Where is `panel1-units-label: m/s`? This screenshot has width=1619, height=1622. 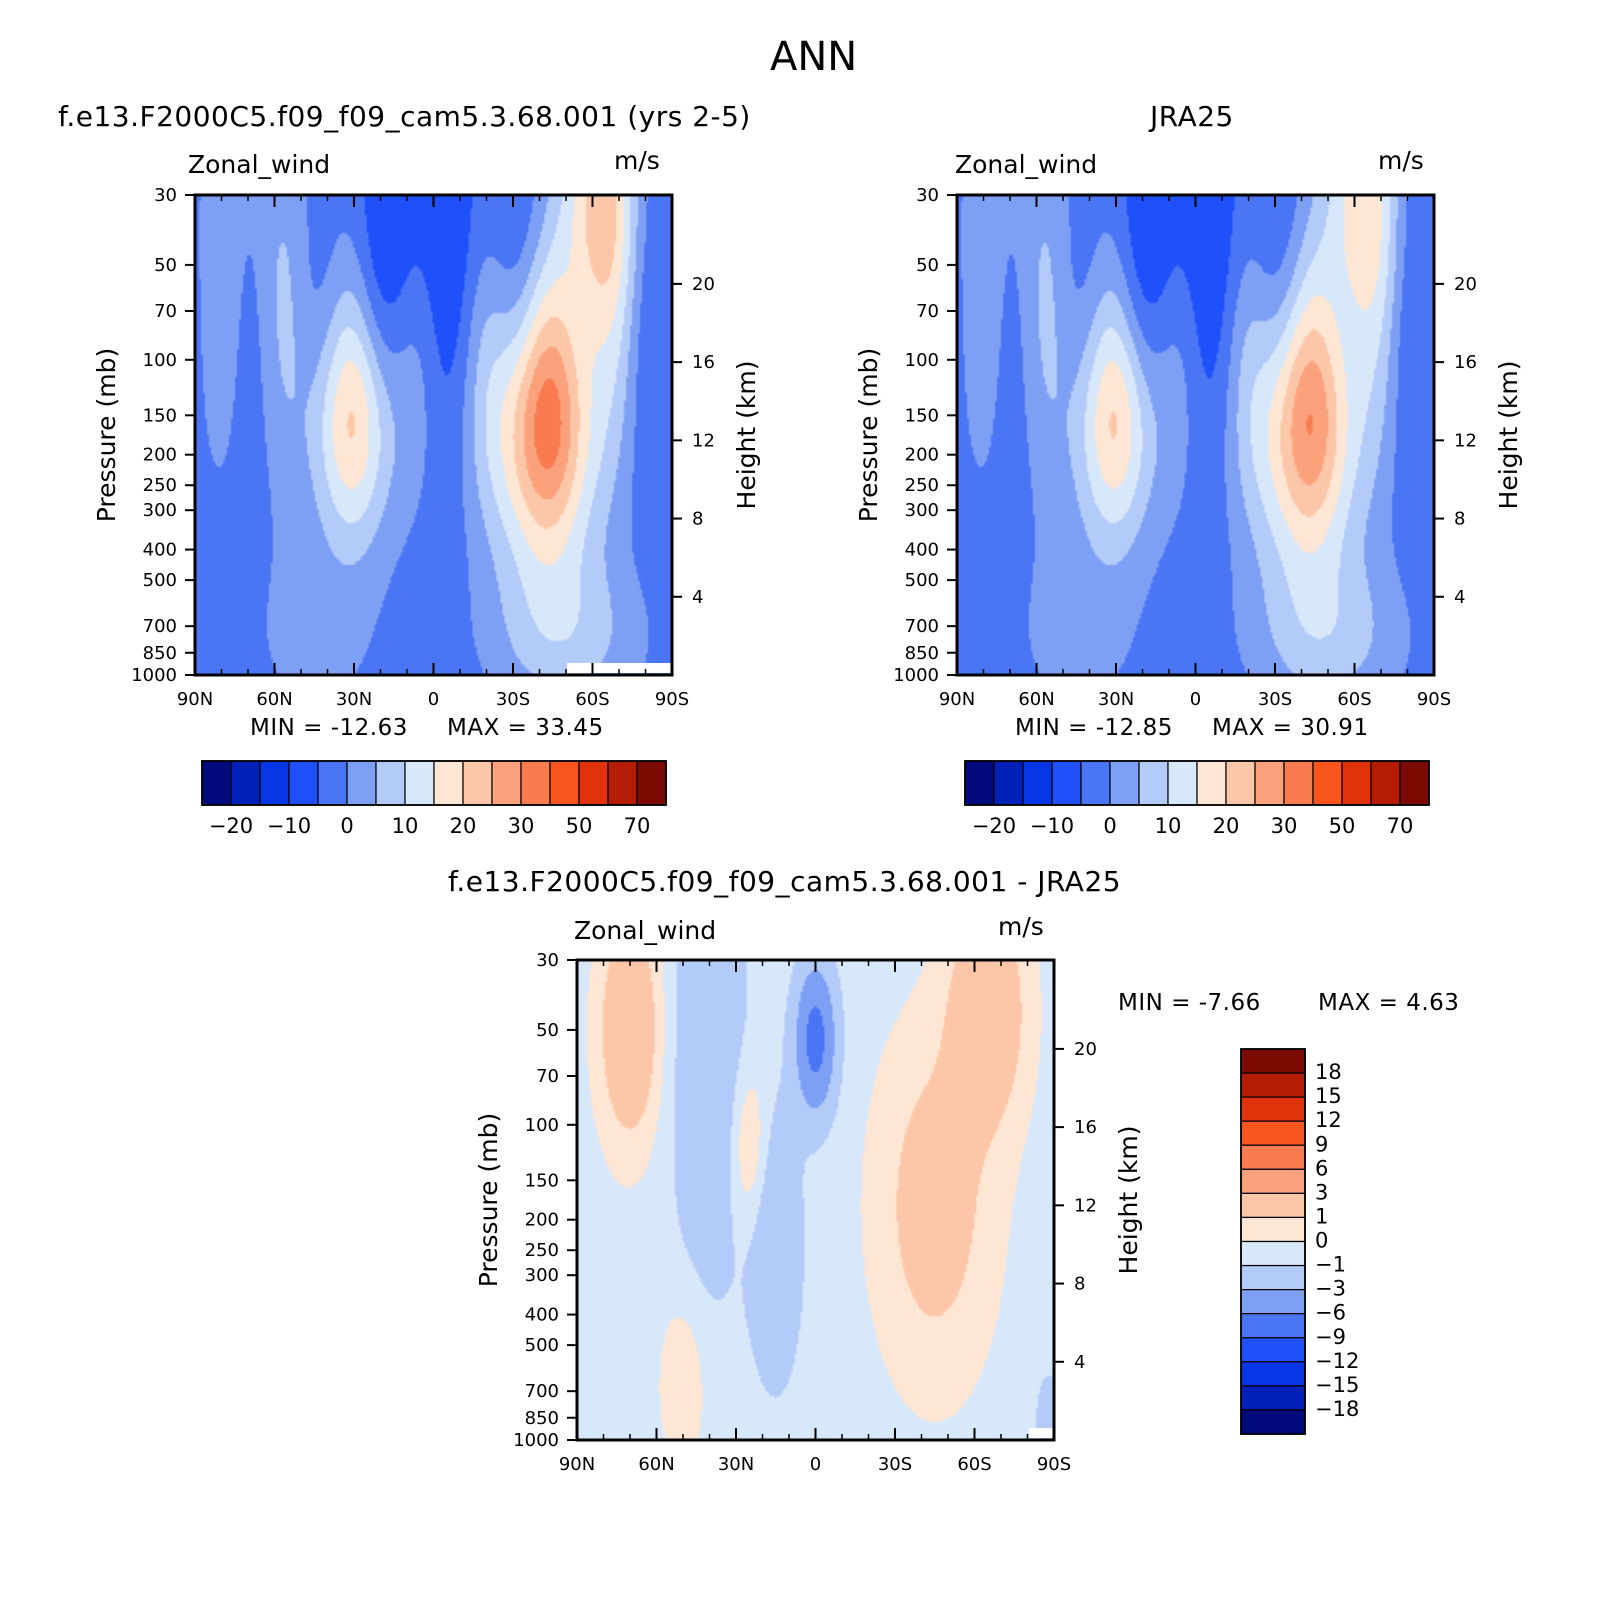
panel1-units-label: m/s is located at coordinates (637, 160).